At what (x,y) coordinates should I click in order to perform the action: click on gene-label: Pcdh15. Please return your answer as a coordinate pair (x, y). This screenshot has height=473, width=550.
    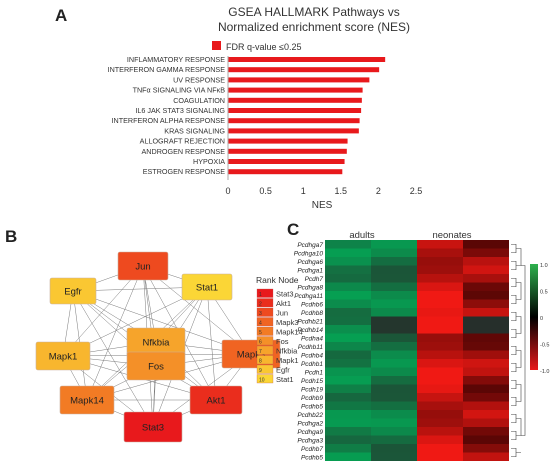
    Looking at the image, I should click on (312, 381).